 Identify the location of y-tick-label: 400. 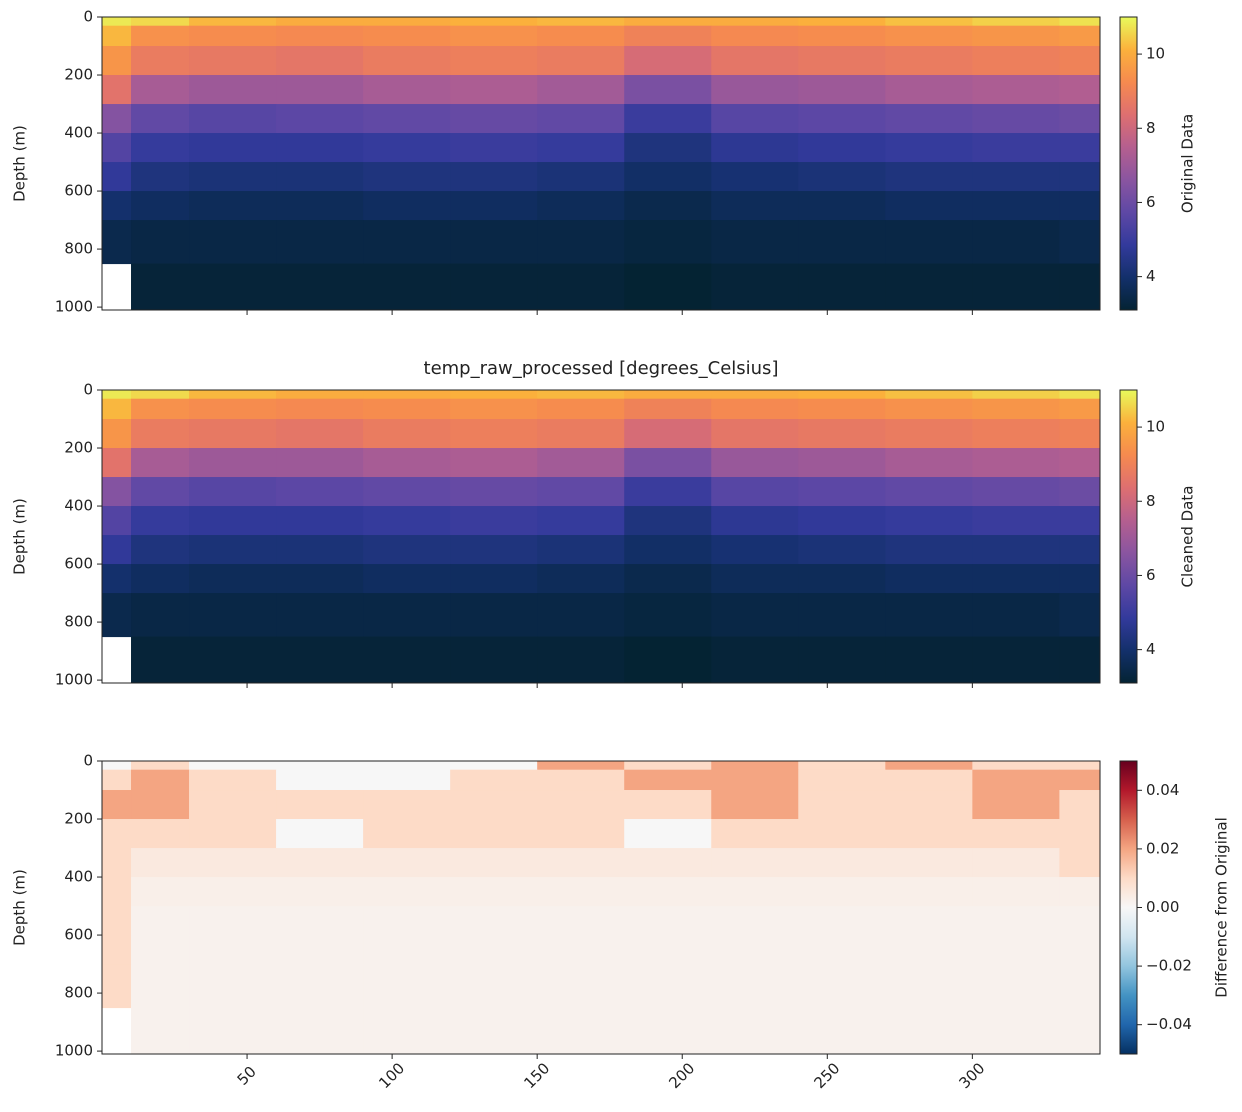
(78, 877).